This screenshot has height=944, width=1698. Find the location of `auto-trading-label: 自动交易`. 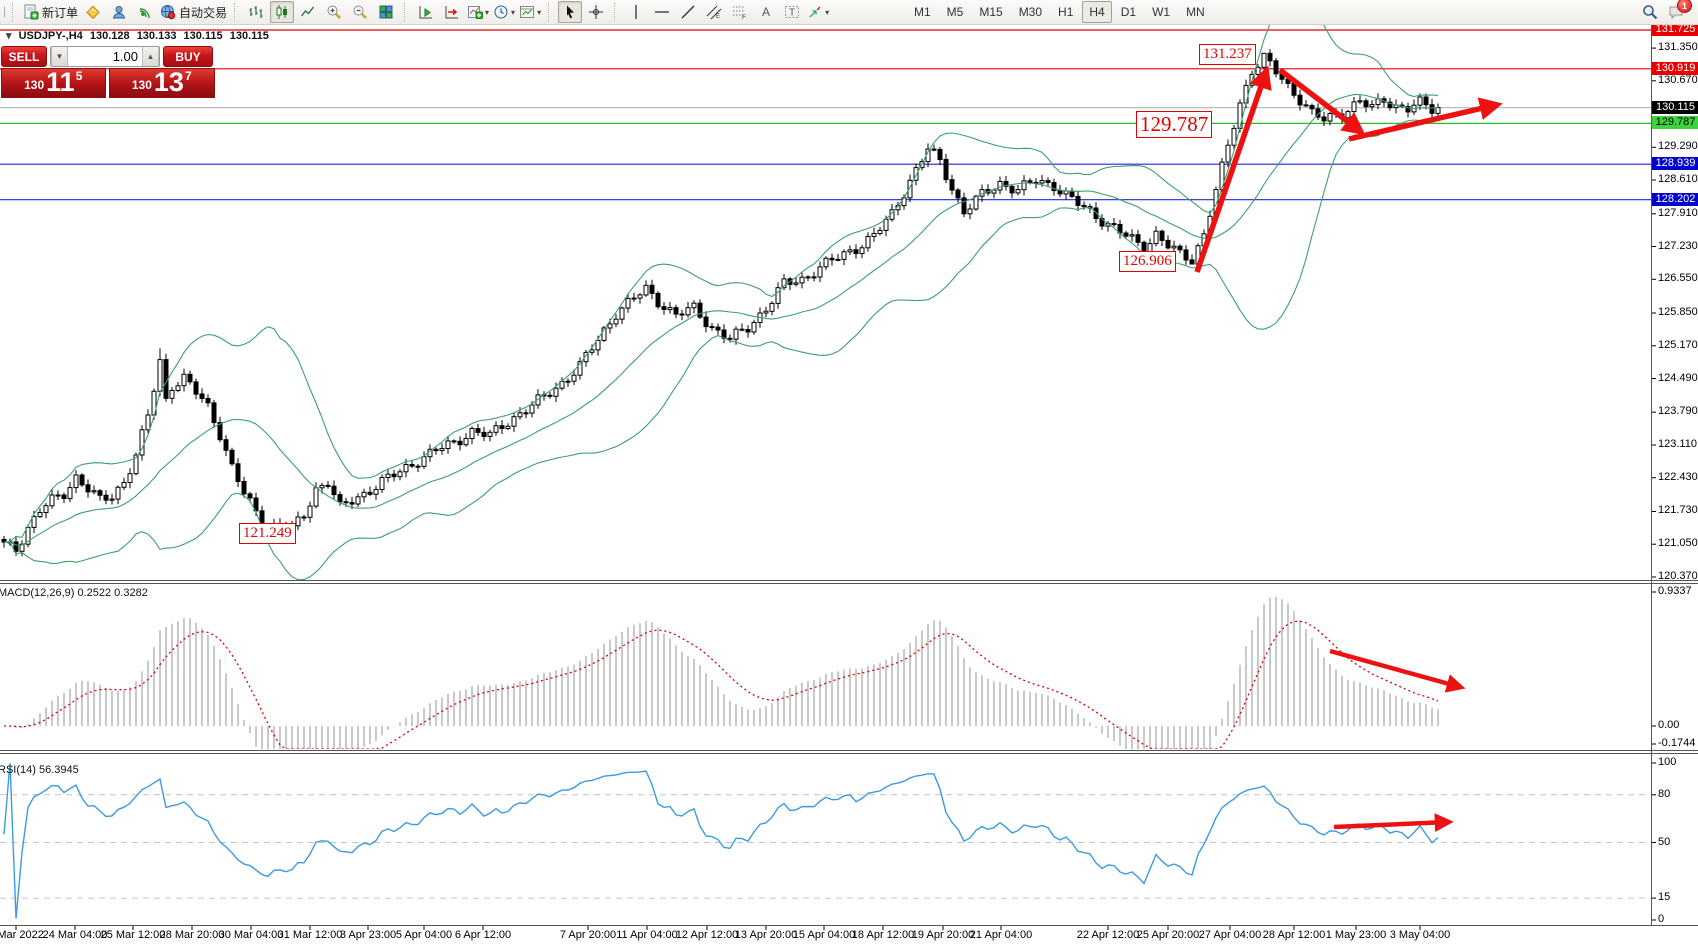

auto-trading-label: 自动交易 is located at coordinates (203, 12).